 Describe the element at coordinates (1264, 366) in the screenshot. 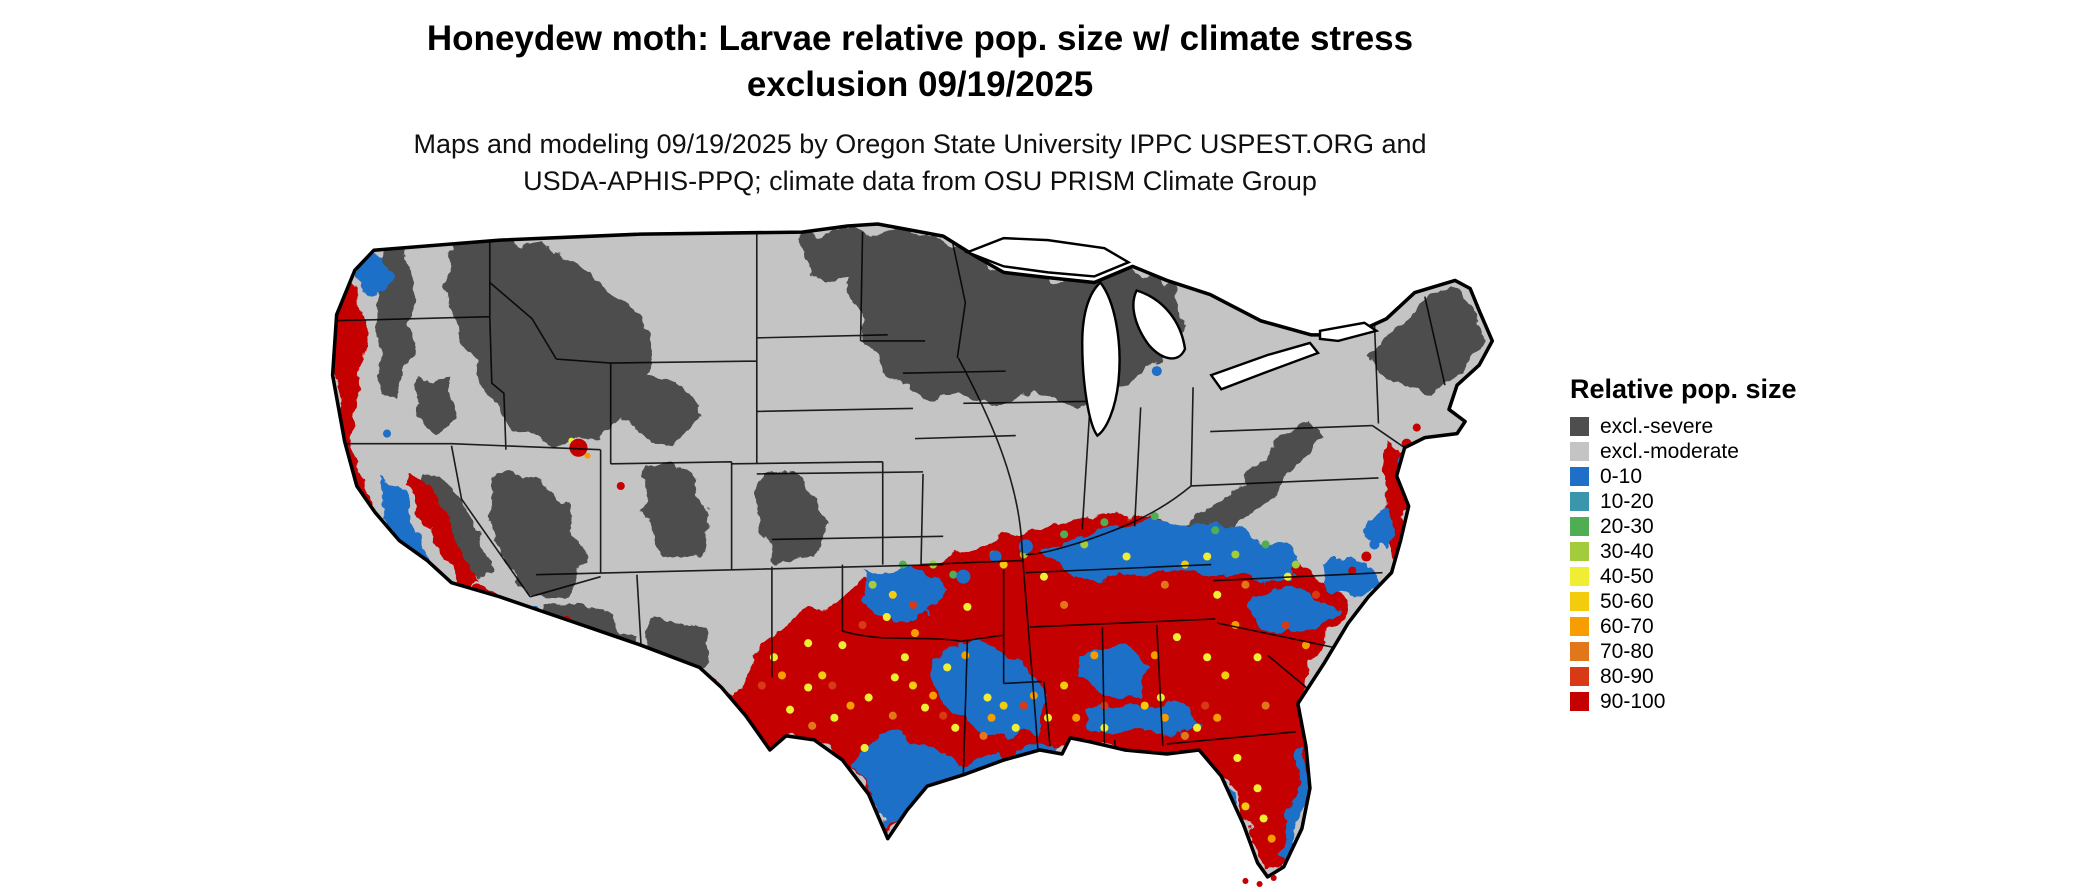

I see `lake-erie` at that location.